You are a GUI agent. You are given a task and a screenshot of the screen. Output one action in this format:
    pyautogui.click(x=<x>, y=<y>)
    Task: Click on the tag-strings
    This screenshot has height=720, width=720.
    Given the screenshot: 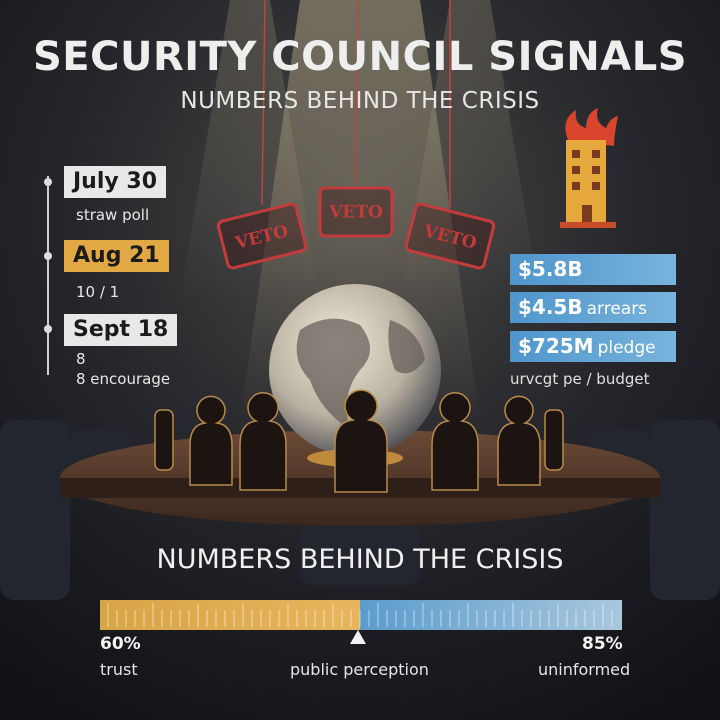 What is the action you would take?
    pyautogui.click(x=356, y=104)
    